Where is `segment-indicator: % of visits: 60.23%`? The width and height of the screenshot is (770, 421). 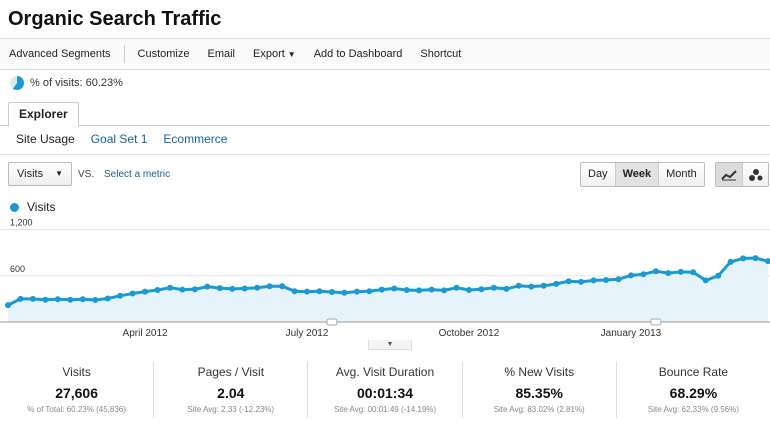
segment-indicator: % of visits: 60.23% is located at coordinates (66, 83).